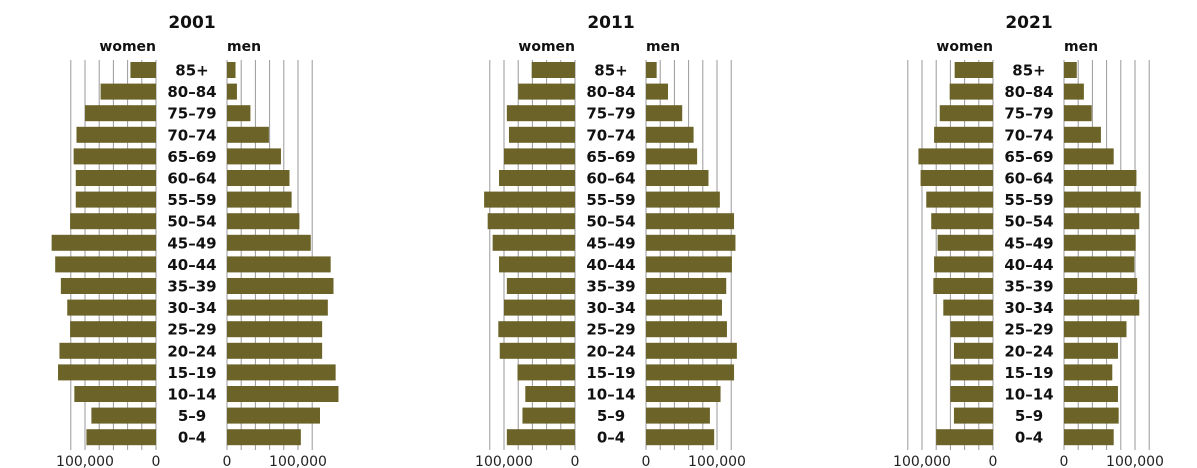 The width and height of the screenshot is (1197, 468). Describe the element at coordinates (191, 92) in the screenshot. I see `age-group-label: 80–84` at that location.